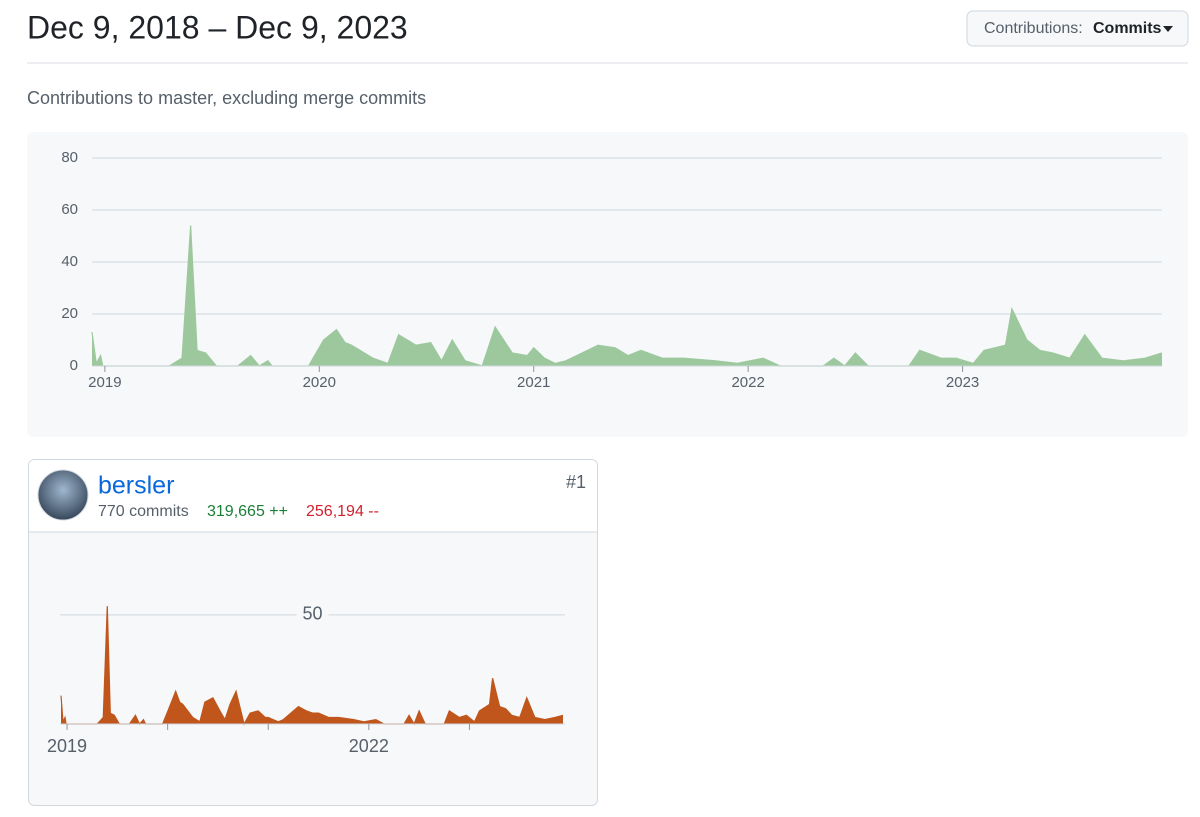  I want to click on additions: 319,665 ++, so click(247, 511).